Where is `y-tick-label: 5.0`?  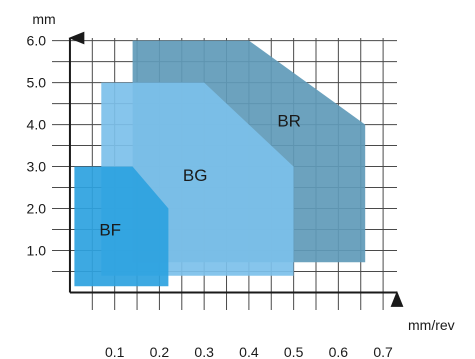 y-tick-label: 5.0 is located at coordinates (37, 83).